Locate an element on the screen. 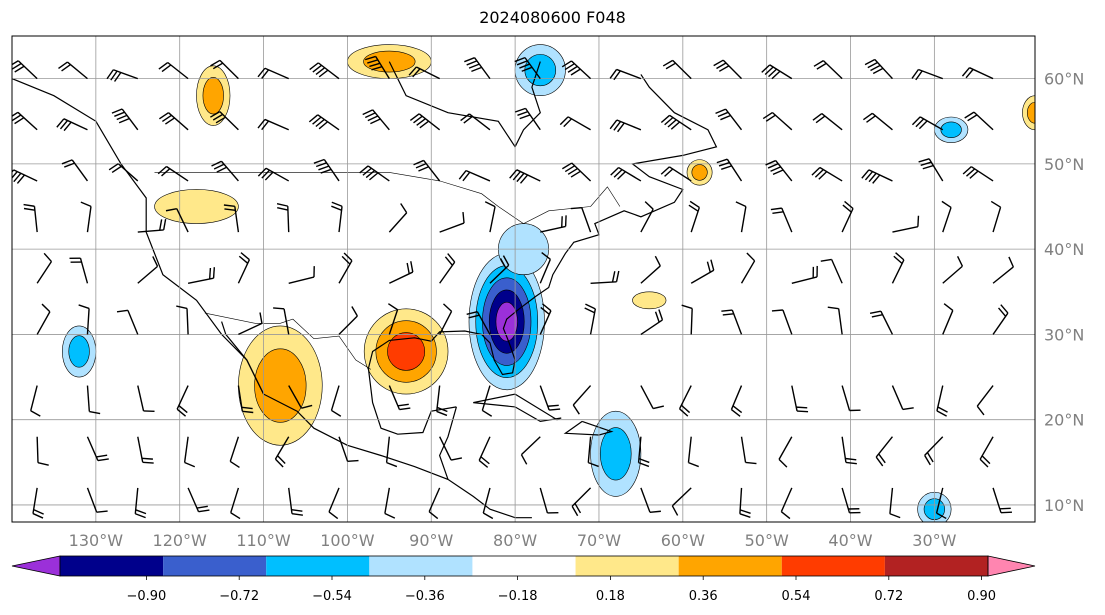  longitude-label: 40°W is located at coordinates (850, 540).